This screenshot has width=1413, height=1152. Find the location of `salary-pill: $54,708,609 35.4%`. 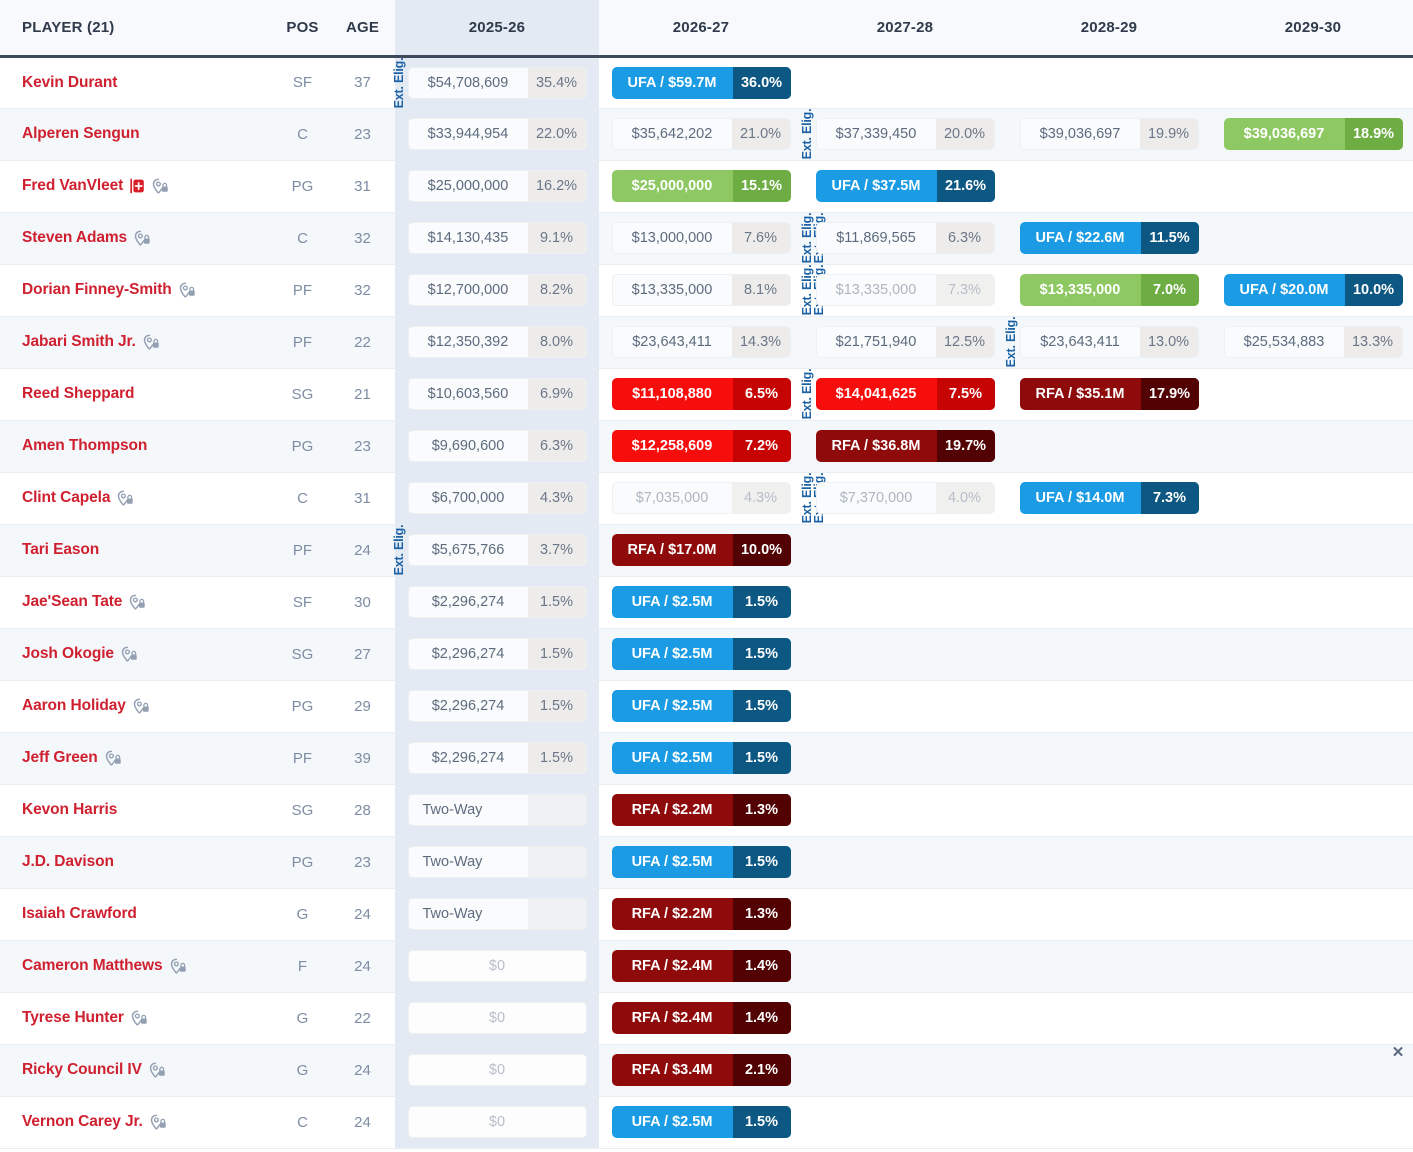

salary-pill: $54,708,609 35.4% is located at coordinates (497, 82).